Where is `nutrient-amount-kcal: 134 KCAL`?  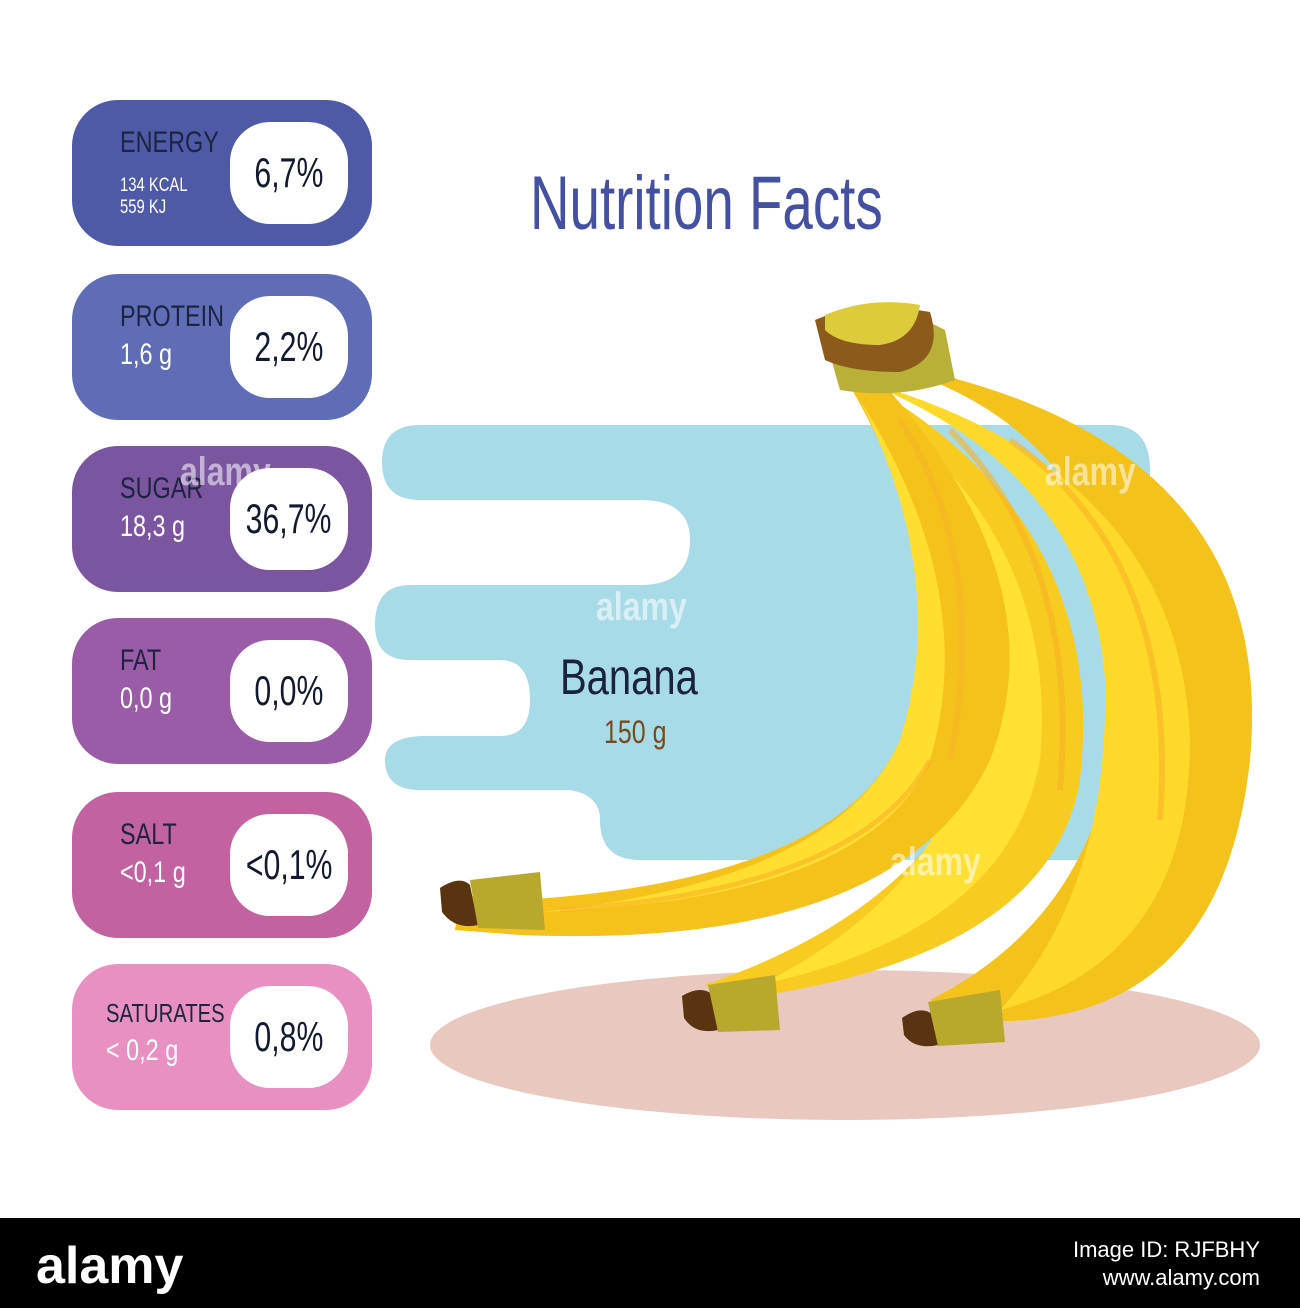
nutrient-amount-kcal: 134 KCAL is located at coordinates (154, 185).